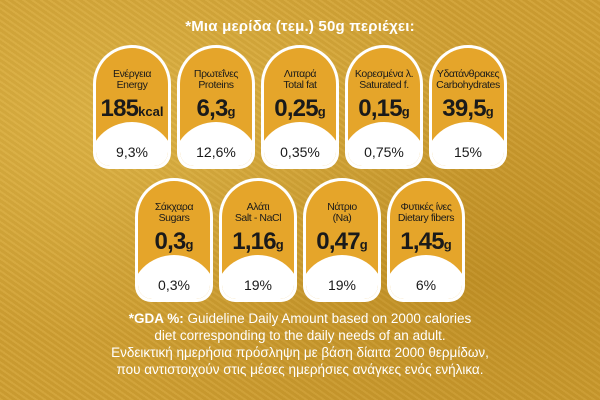  Describe the element at coordinates (426, 285) in the screenshot. I see `gda-percent: 6%` at that location.